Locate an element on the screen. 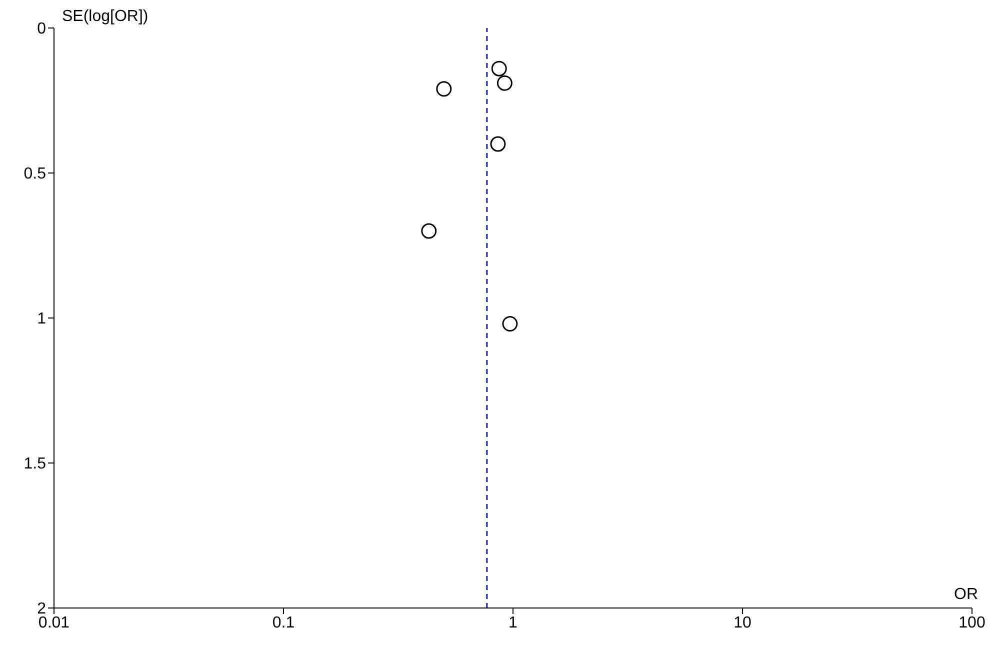 The width and height of the screenshot is (1000, 666). y-tick-label: 1.5 is located at coordinates (35, 464).